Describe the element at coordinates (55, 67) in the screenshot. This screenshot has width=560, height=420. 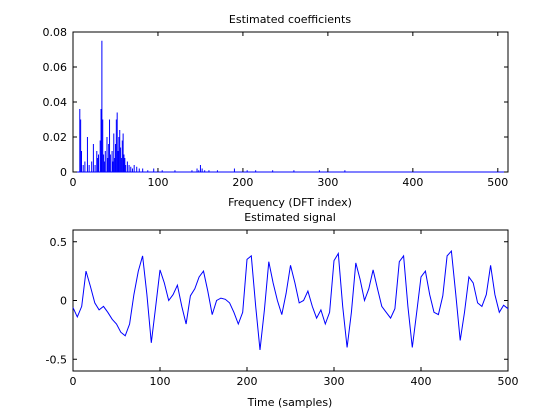
I see `y-tick-label: 0.06` at that location.